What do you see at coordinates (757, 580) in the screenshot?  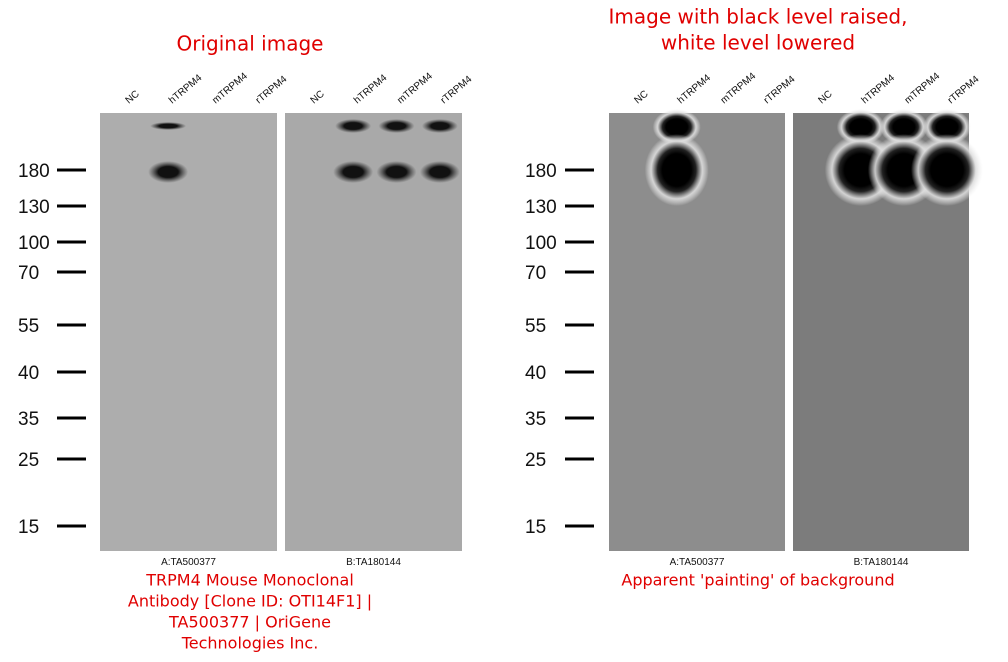 I see `caption: Apparent 'painting' of background` at bounding box center [757, 580].